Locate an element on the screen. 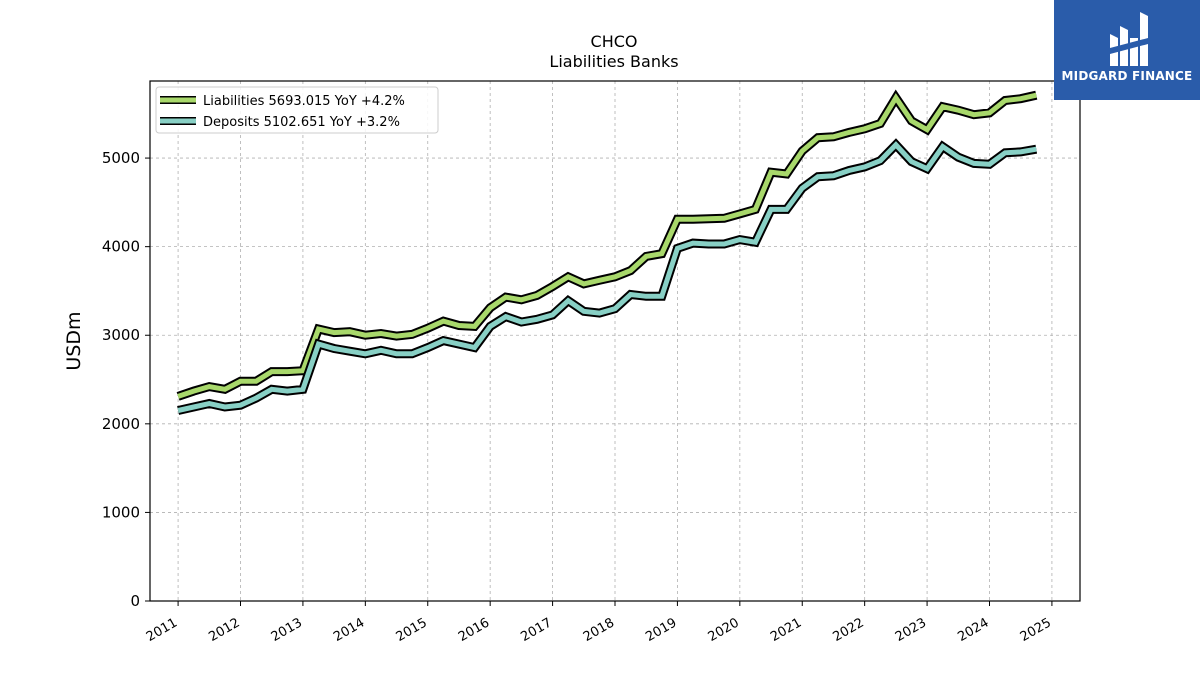  y-tick-label: 4000 is located at coordinates (121, 247).